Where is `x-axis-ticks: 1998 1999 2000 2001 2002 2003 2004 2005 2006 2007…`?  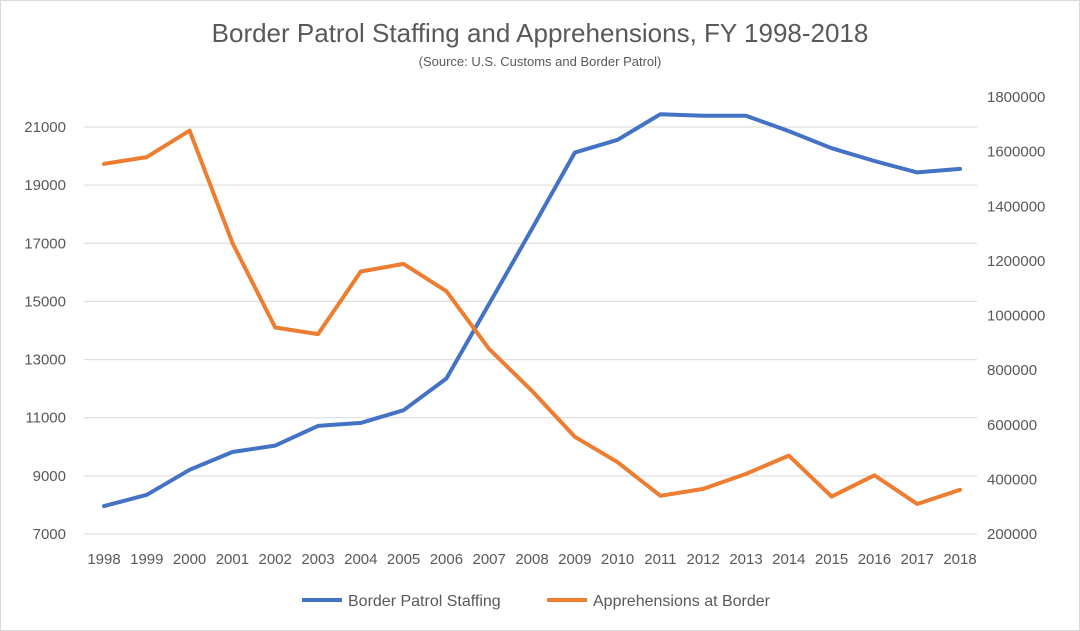 x-axis-ticks: 1998 1999 2000 2001 2002 2003 2004 2005 2006 2007… is located at coordinates (531, 559).